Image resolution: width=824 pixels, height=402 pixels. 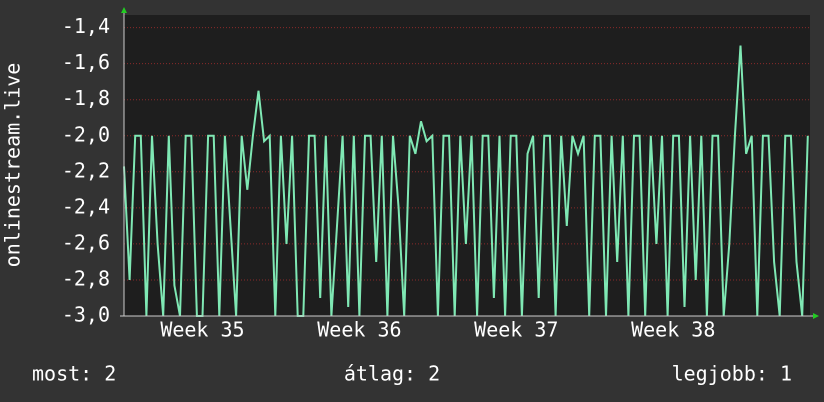 What do you see at coordinates (816, 316) in the screenshot?
I see `x-arrow` at bounding box center [816, 316].